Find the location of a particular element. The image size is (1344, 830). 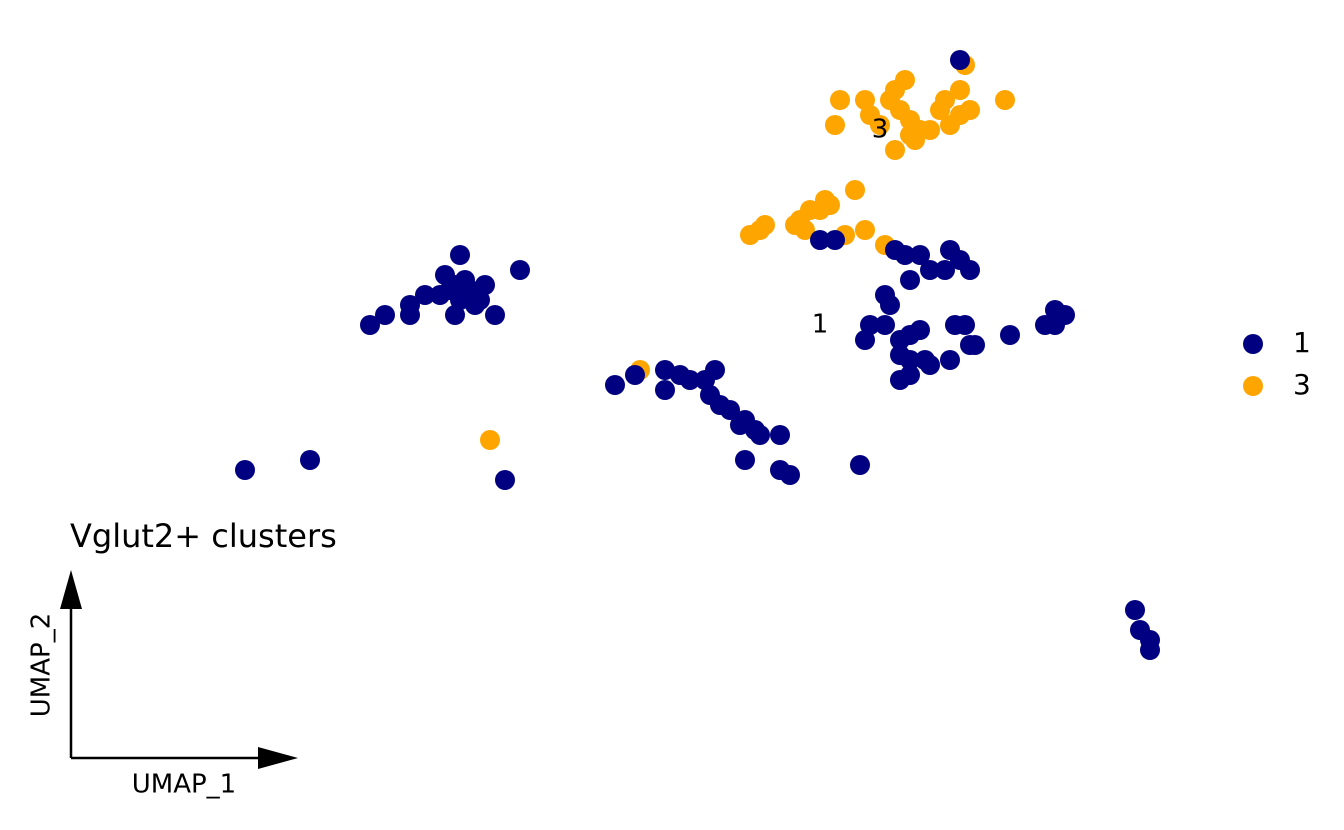

chart-title: Vglut2+ clusters is located at coordinates (203, 536).